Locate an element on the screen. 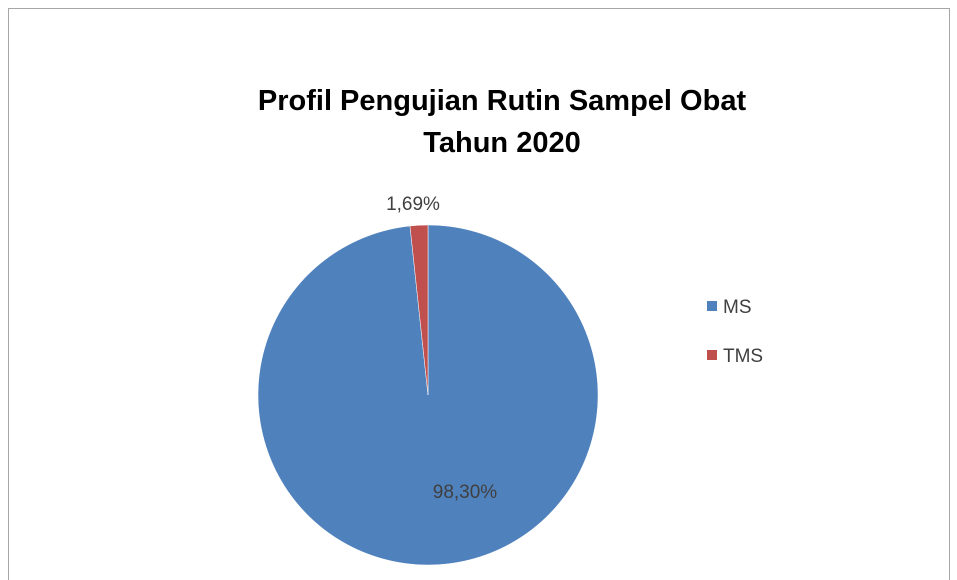 The image size is (957, 580). data-label-ms: 98,30% is located at coordinates (465, 492).